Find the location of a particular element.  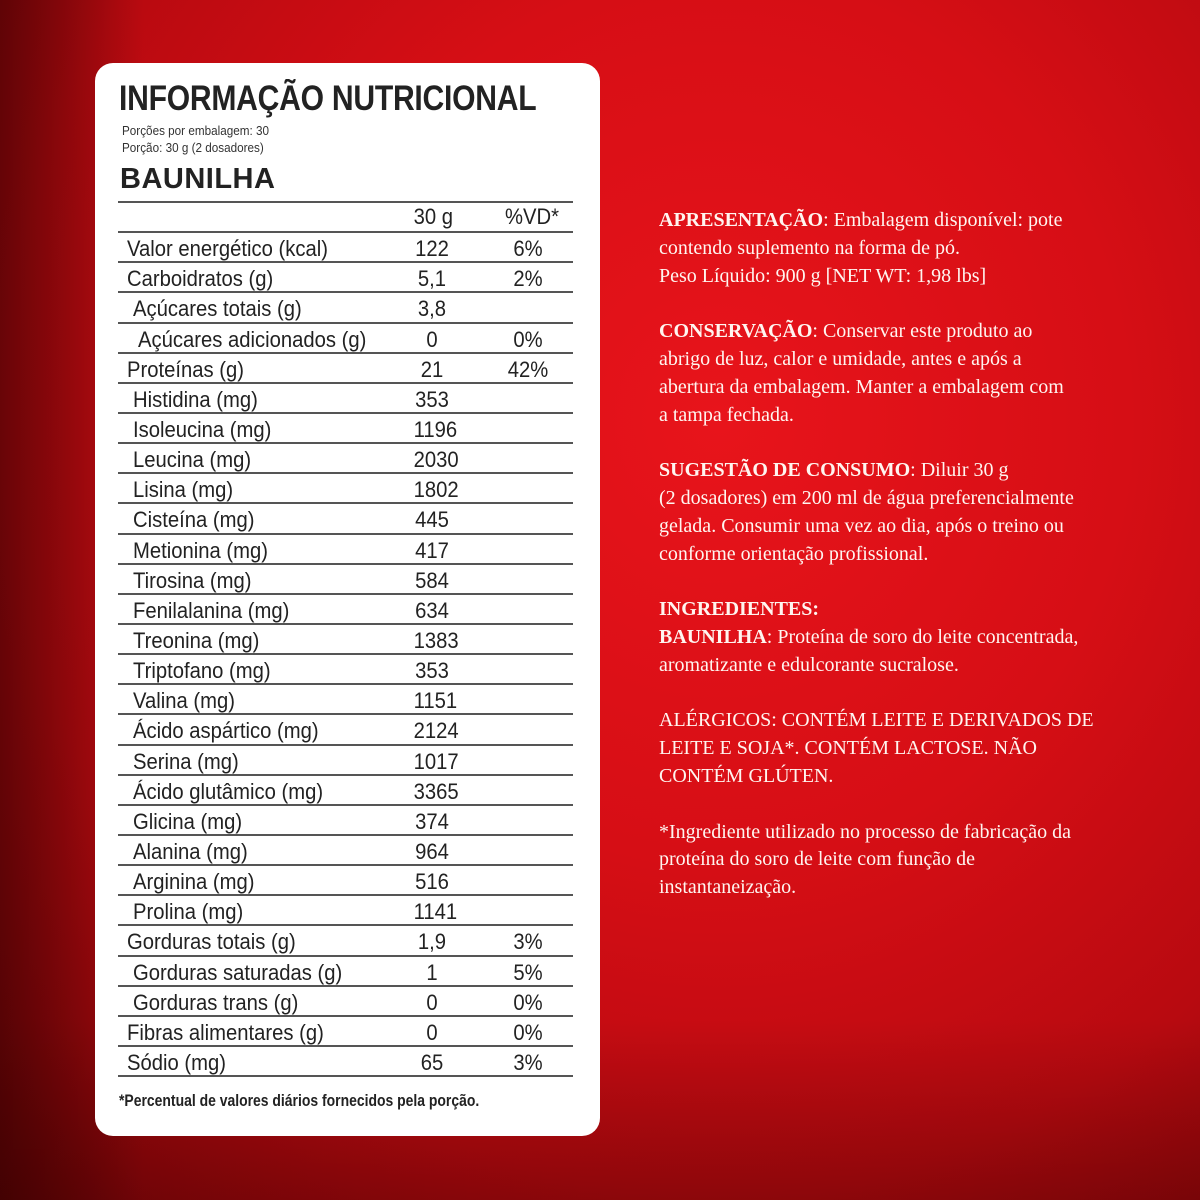

nutrient-name: Treonina (mg) is located at coordinates (196, 640).